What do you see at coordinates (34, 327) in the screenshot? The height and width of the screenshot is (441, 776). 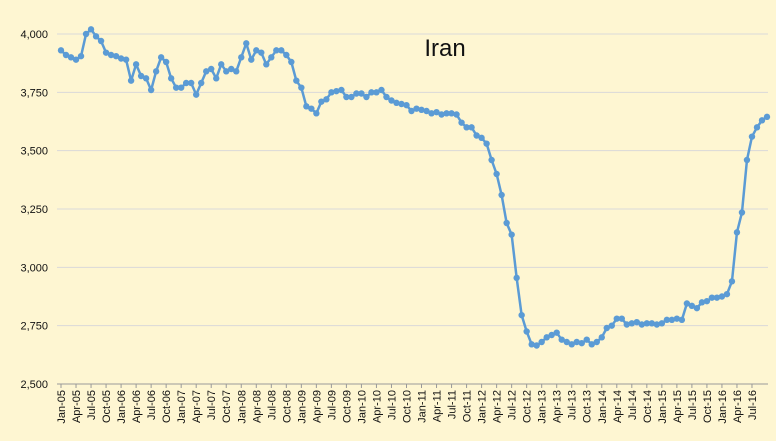 I see `y-tick-label: 2,750` at bounding box center [34, 327].